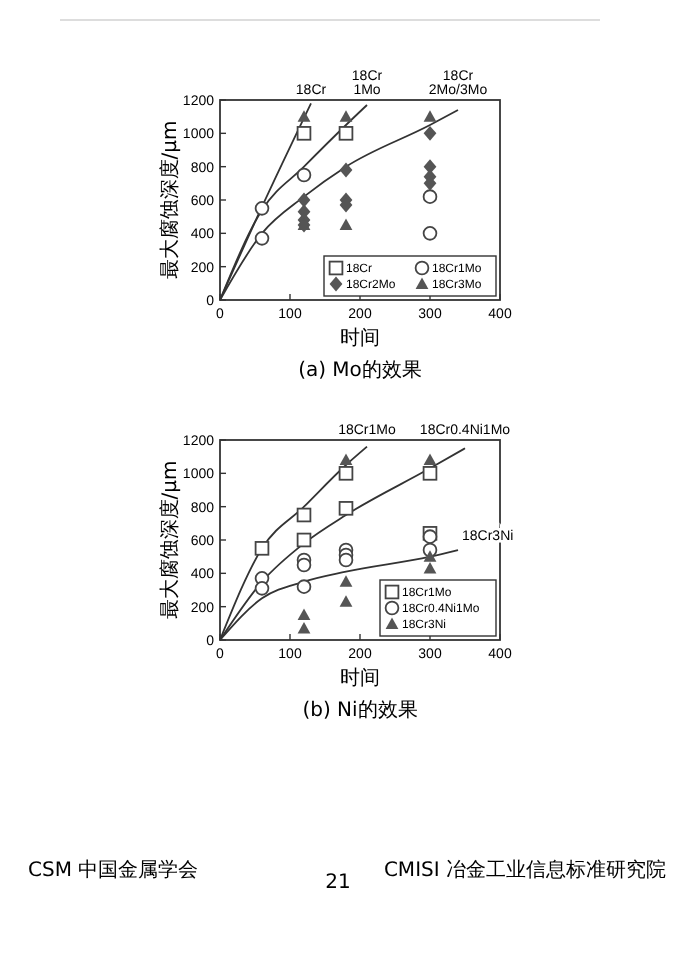 The width and height of the screenshot is (678, 960). Describe the element at coordinates (360, 371) in the screenshot. I see `text: (a) Mo的效果` at that location.